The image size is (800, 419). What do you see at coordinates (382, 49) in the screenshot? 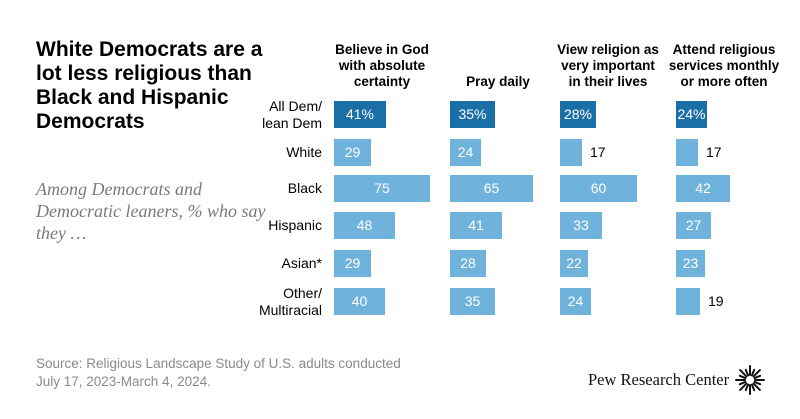
I see `column-header-line: Believe in God` at bounding box center [382, 49].